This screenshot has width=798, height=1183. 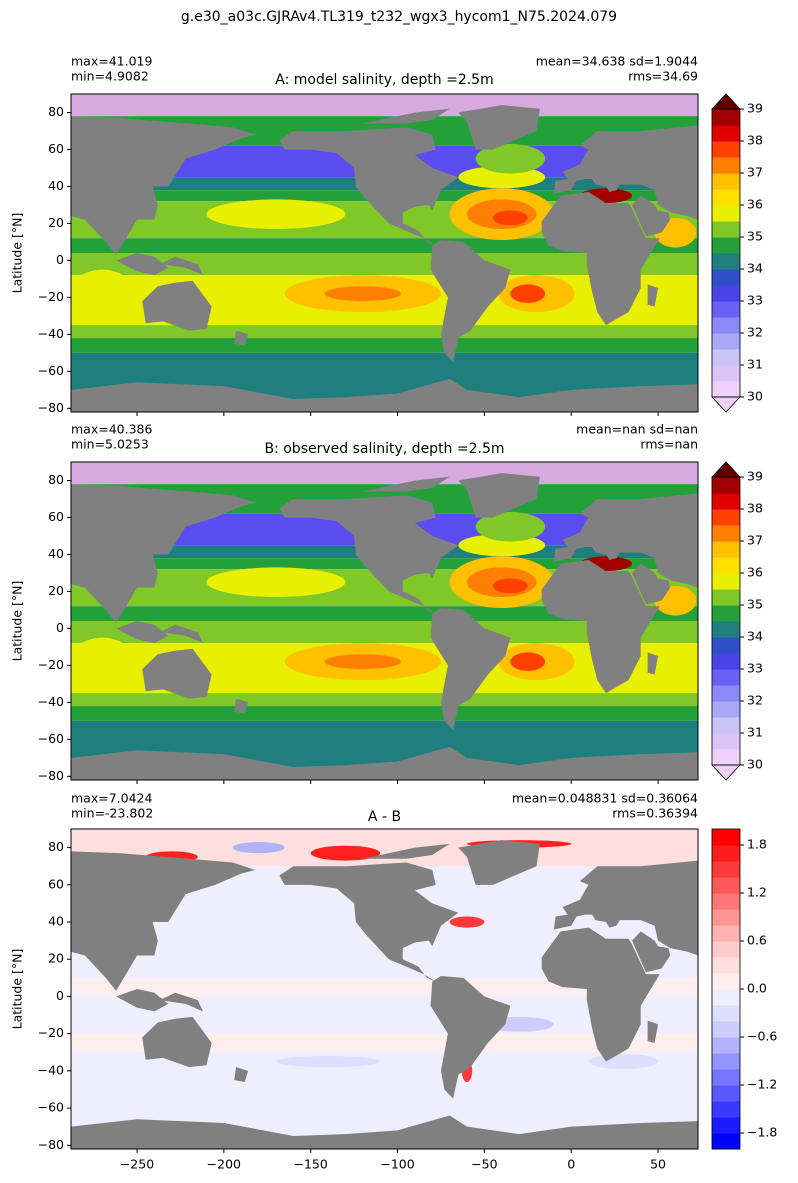 I want to click on colorbar-tick-label: 0.0, so click(x=757, y=988).